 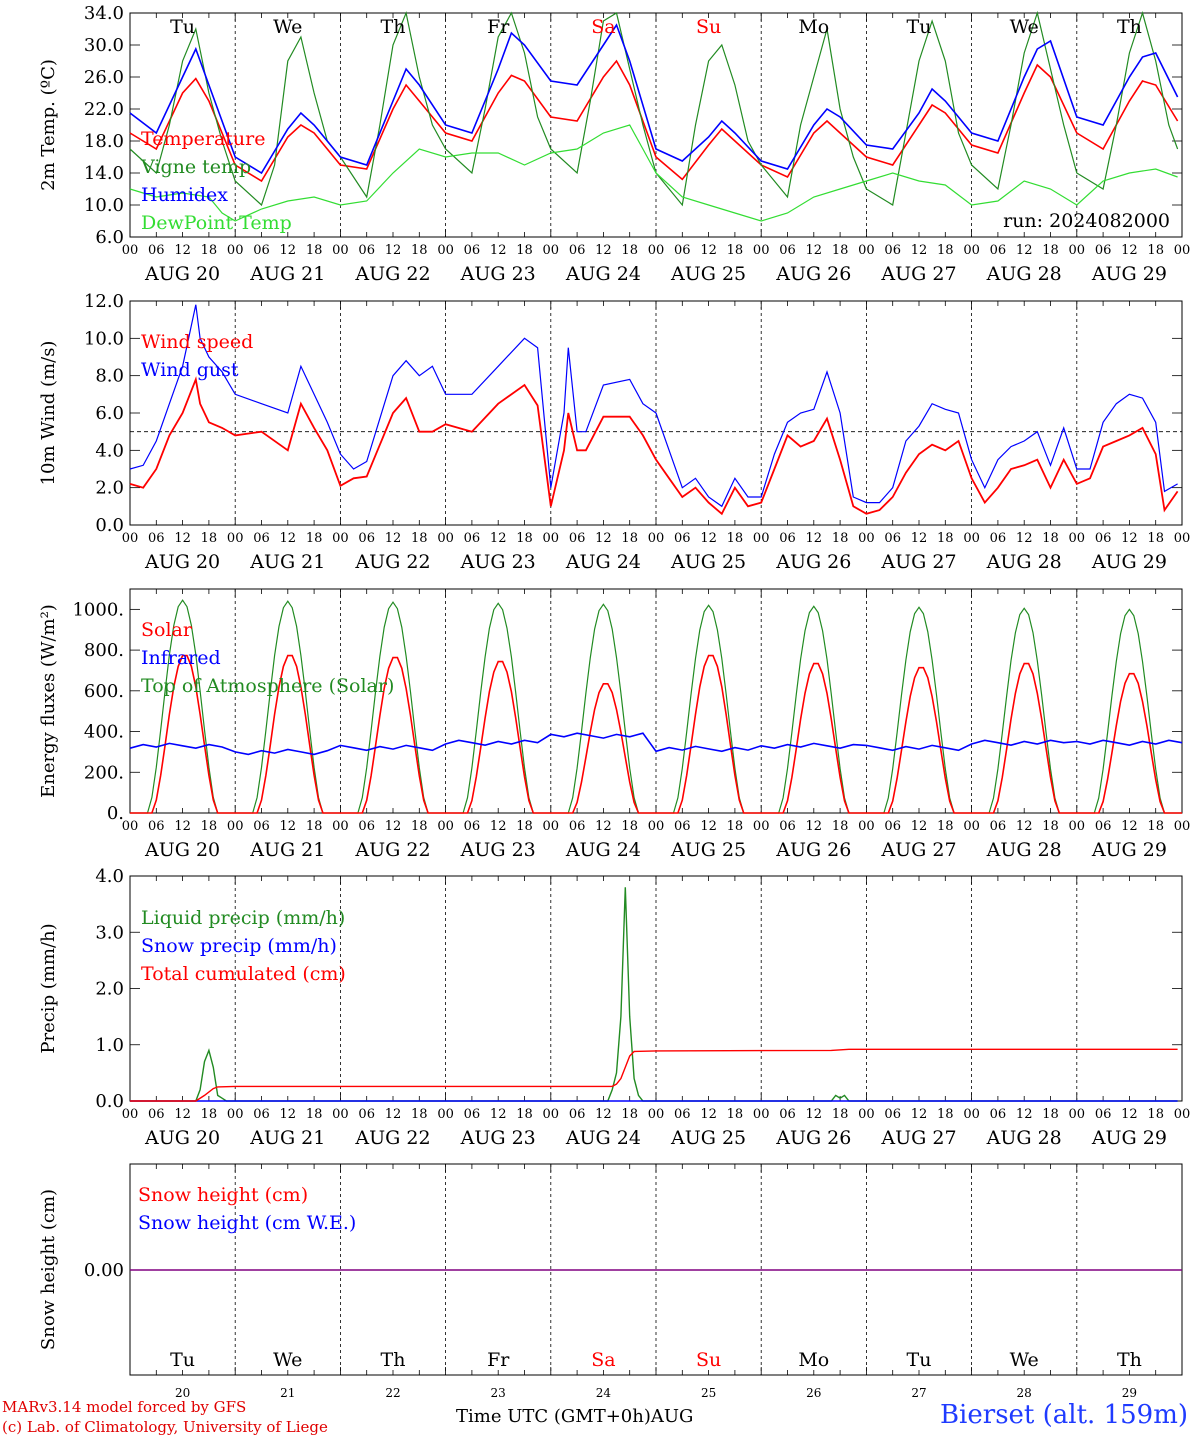 I want to click on model-credit: MARv3.14 model forced by GFS, so click(x=124, y=1407).